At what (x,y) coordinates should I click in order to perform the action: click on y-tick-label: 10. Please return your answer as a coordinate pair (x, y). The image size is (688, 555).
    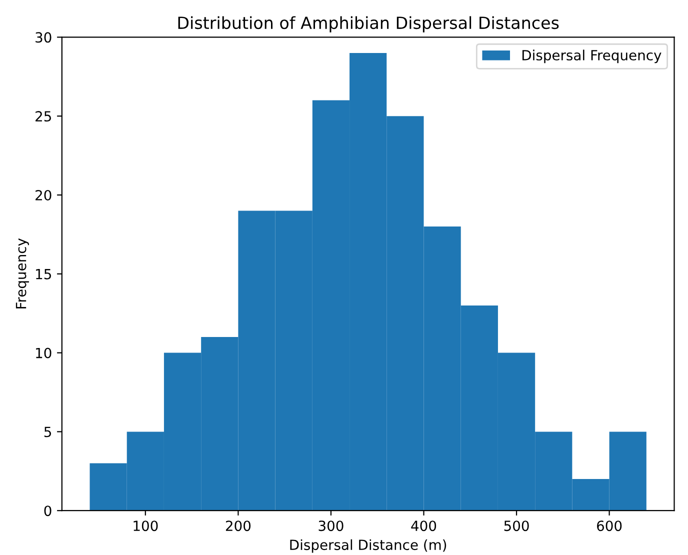
    Looking at the image, I should click on (44, 353).